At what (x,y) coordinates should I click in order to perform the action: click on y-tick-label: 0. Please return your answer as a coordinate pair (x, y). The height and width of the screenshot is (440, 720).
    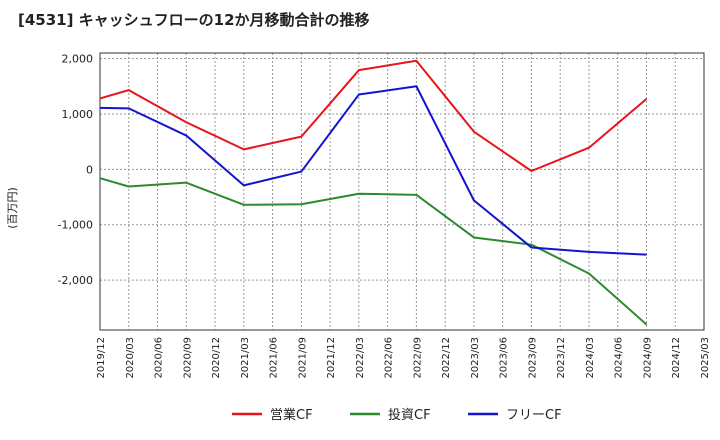
    Looking at the image, I should click on (89, 169).